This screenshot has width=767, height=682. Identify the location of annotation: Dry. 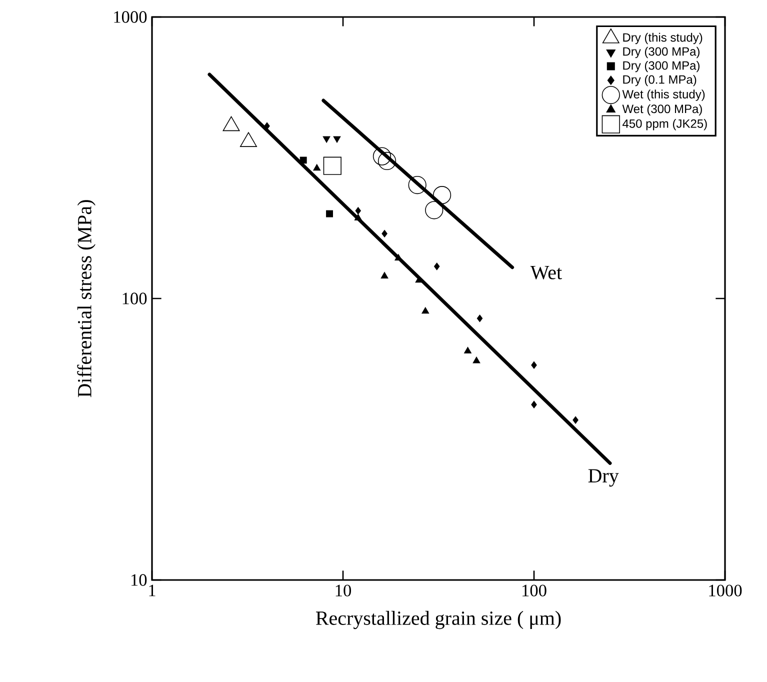
(603, 478).